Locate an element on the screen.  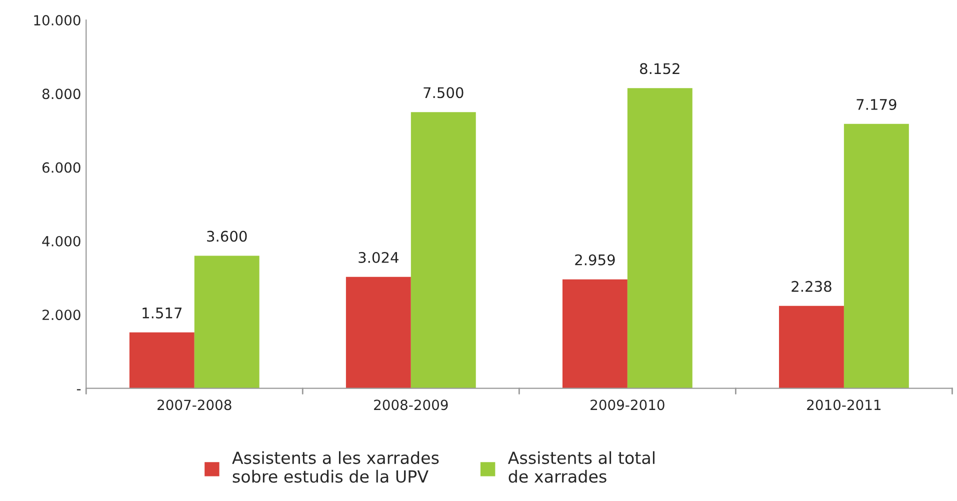
legend-label: Assistents al total de xarrades is located at coordinates (581, 467).